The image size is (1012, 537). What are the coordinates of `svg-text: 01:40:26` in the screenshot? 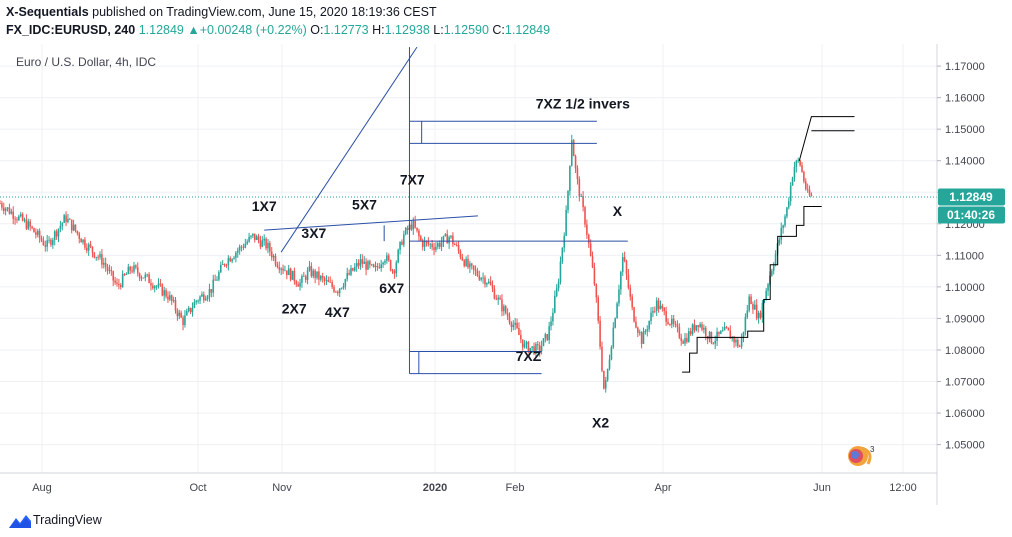 It's located at (971, 215).